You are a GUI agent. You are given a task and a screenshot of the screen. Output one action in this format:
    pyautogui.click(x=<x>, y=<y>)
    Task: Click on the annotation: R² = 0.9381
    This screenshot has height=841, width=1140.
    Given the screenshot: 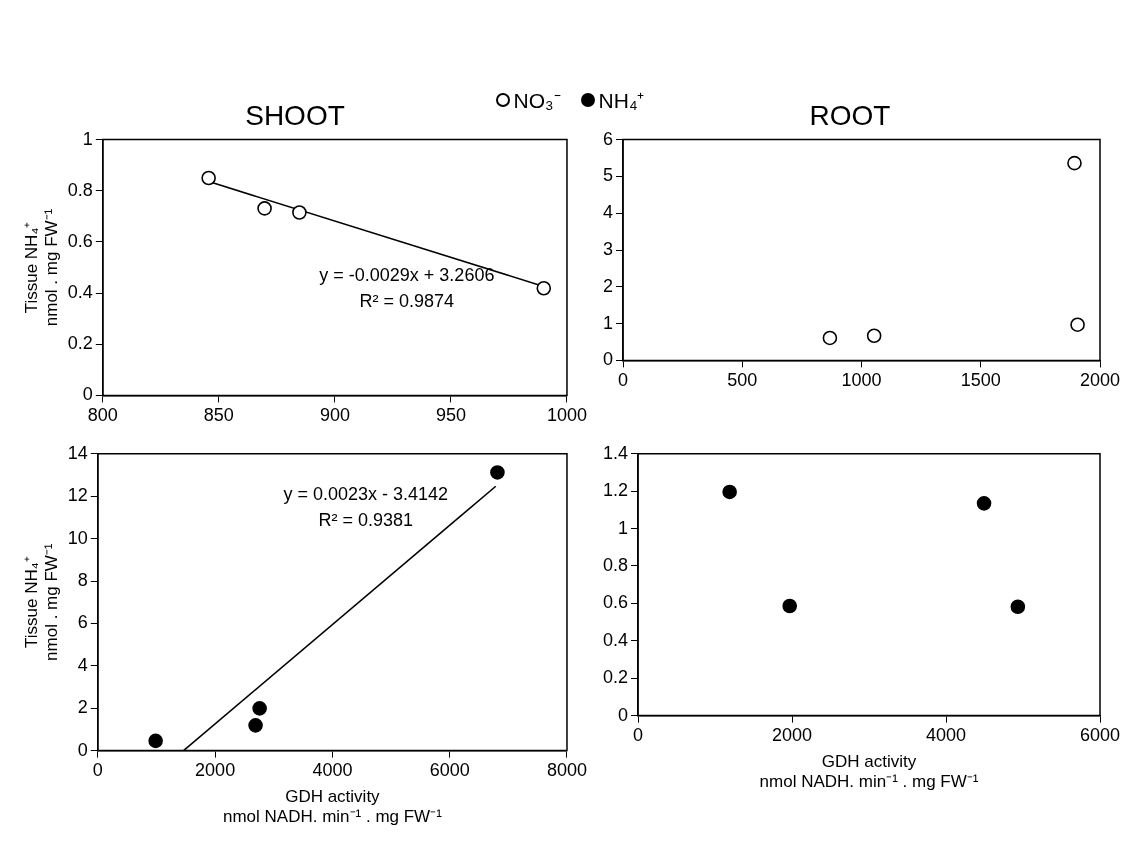 What is the action you would take?
    pyautogui.click(x=365, y=519)
    